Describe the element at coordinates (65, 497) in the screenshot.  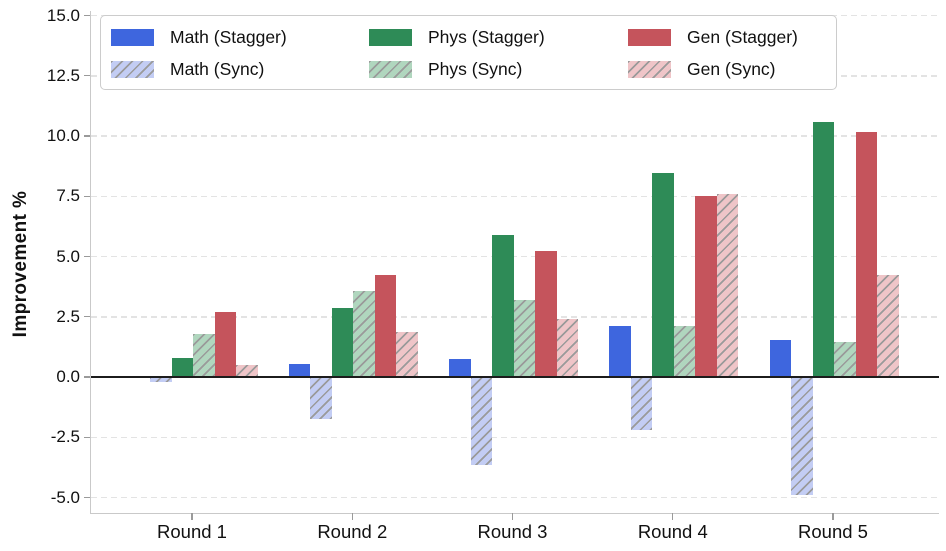
I see `y-tick-label: -5.0` at that location.